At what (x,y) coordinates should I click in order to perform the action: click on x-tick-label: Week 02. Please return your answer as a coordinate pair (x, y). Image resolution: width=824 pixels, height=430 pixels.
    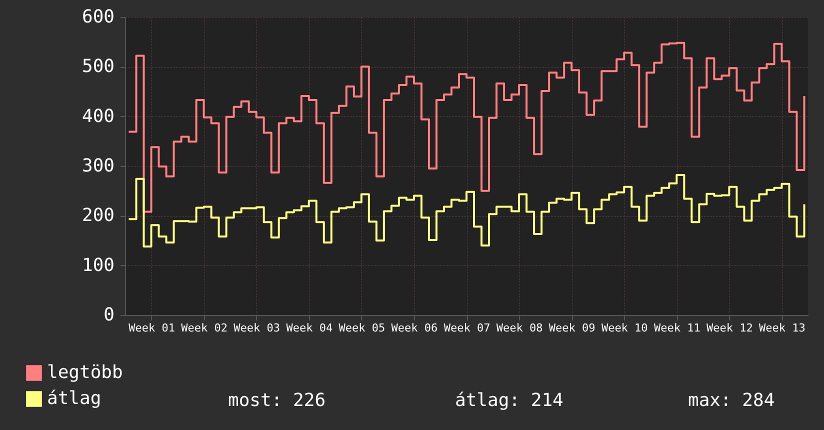
    Looking at the image, I should click on (204, 328).